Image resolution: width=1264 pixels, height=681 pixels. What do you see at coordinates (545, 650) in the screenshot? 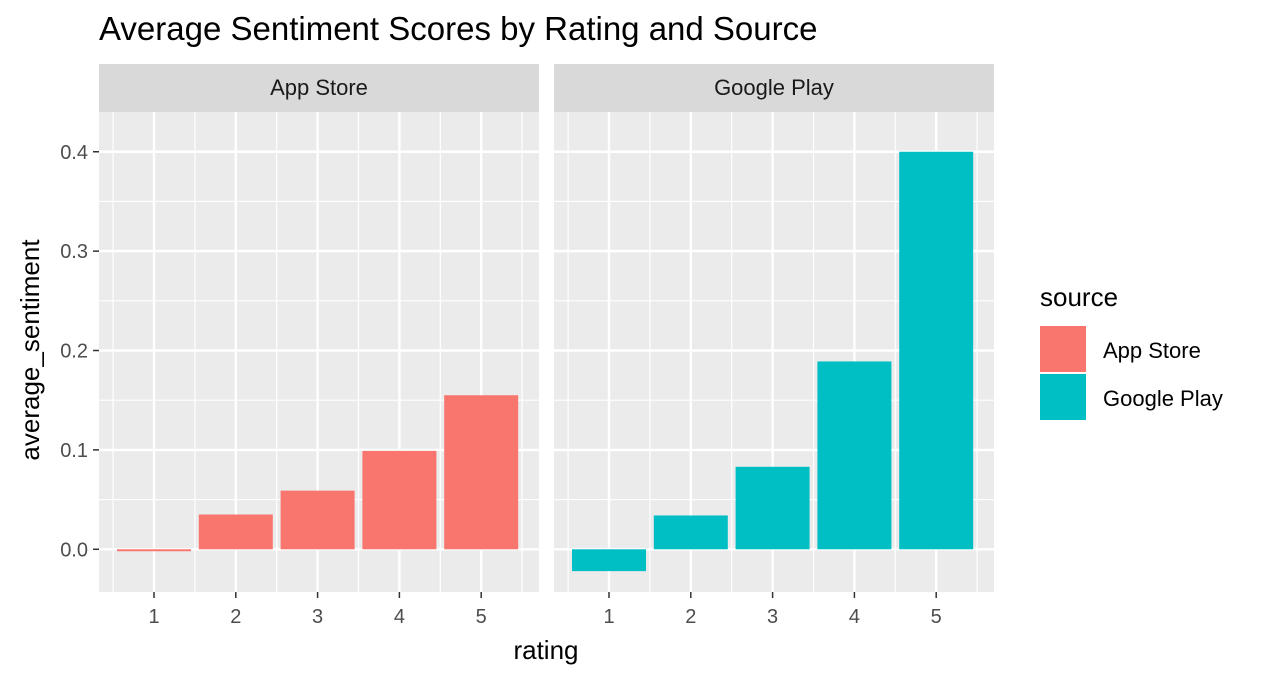
I see `x-axis-title: rating` at bounding box center [545, 650].